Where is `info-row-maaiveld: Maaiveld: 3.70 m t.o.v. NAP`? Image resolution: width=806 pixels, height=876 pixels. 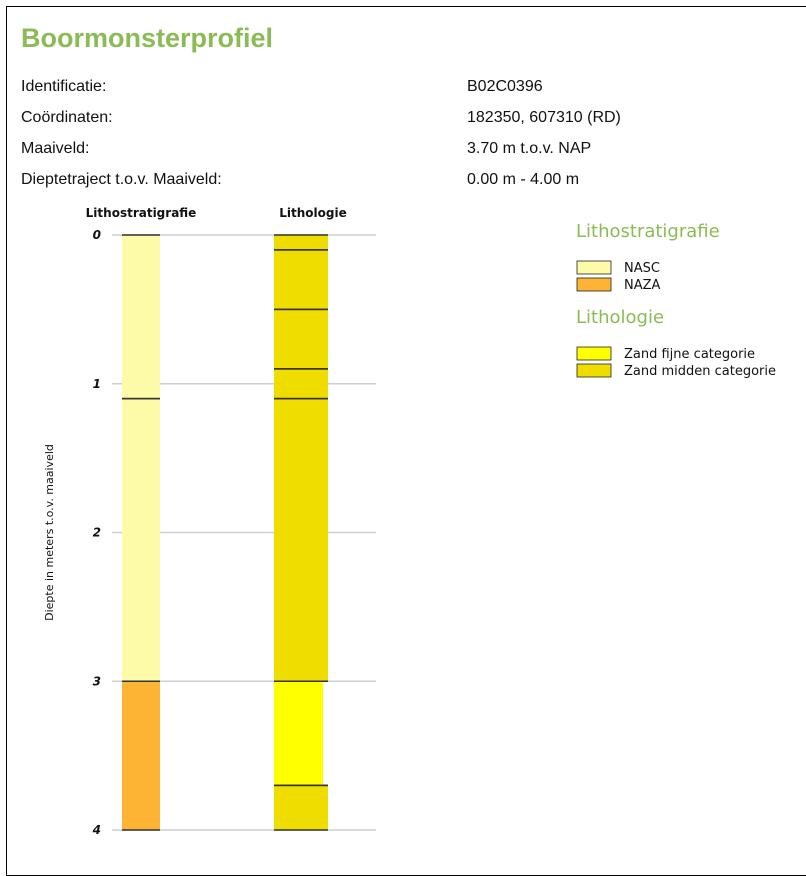
info-row-maaiveld: Maaiveld: 3.70 m t.o.v. NAP is located at coordinates (401, 149).